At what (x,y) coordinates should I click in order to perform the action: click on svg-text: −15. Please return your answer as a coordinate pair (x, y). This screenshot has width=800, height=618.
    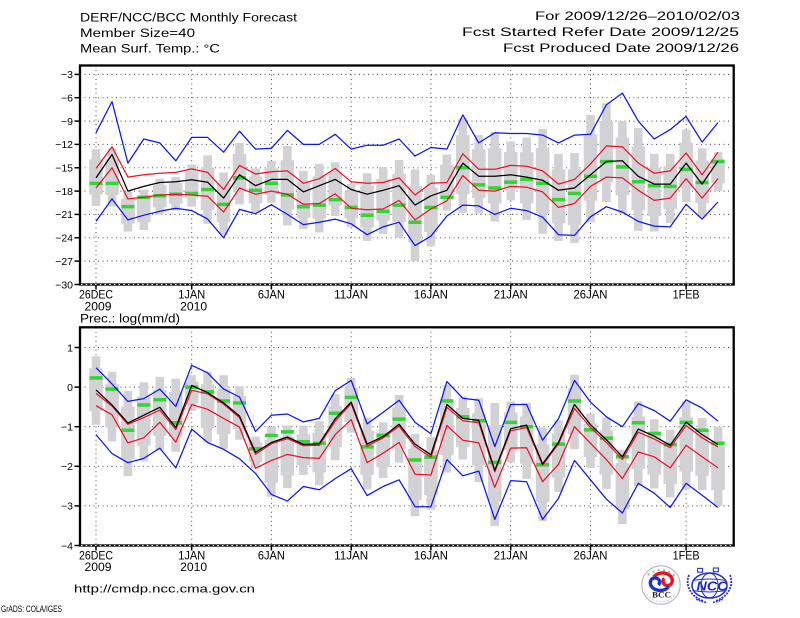
    Looking at the image, I should click on (64, 169).